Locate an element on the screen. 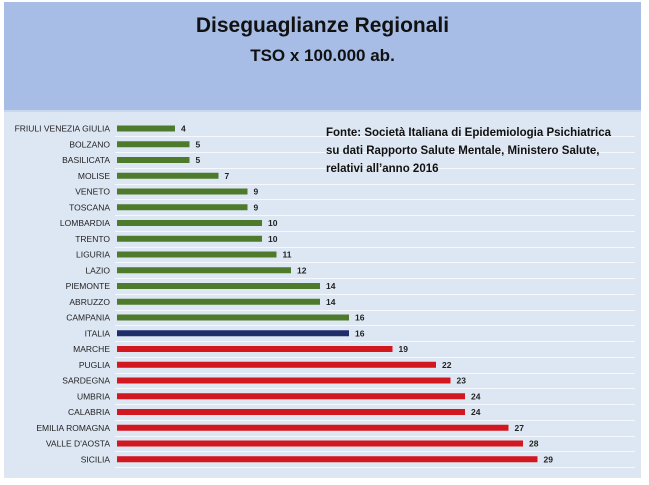 This screenshot has width=649, height=485. category-label: LIGURIA is located at coordinates (93, 255).